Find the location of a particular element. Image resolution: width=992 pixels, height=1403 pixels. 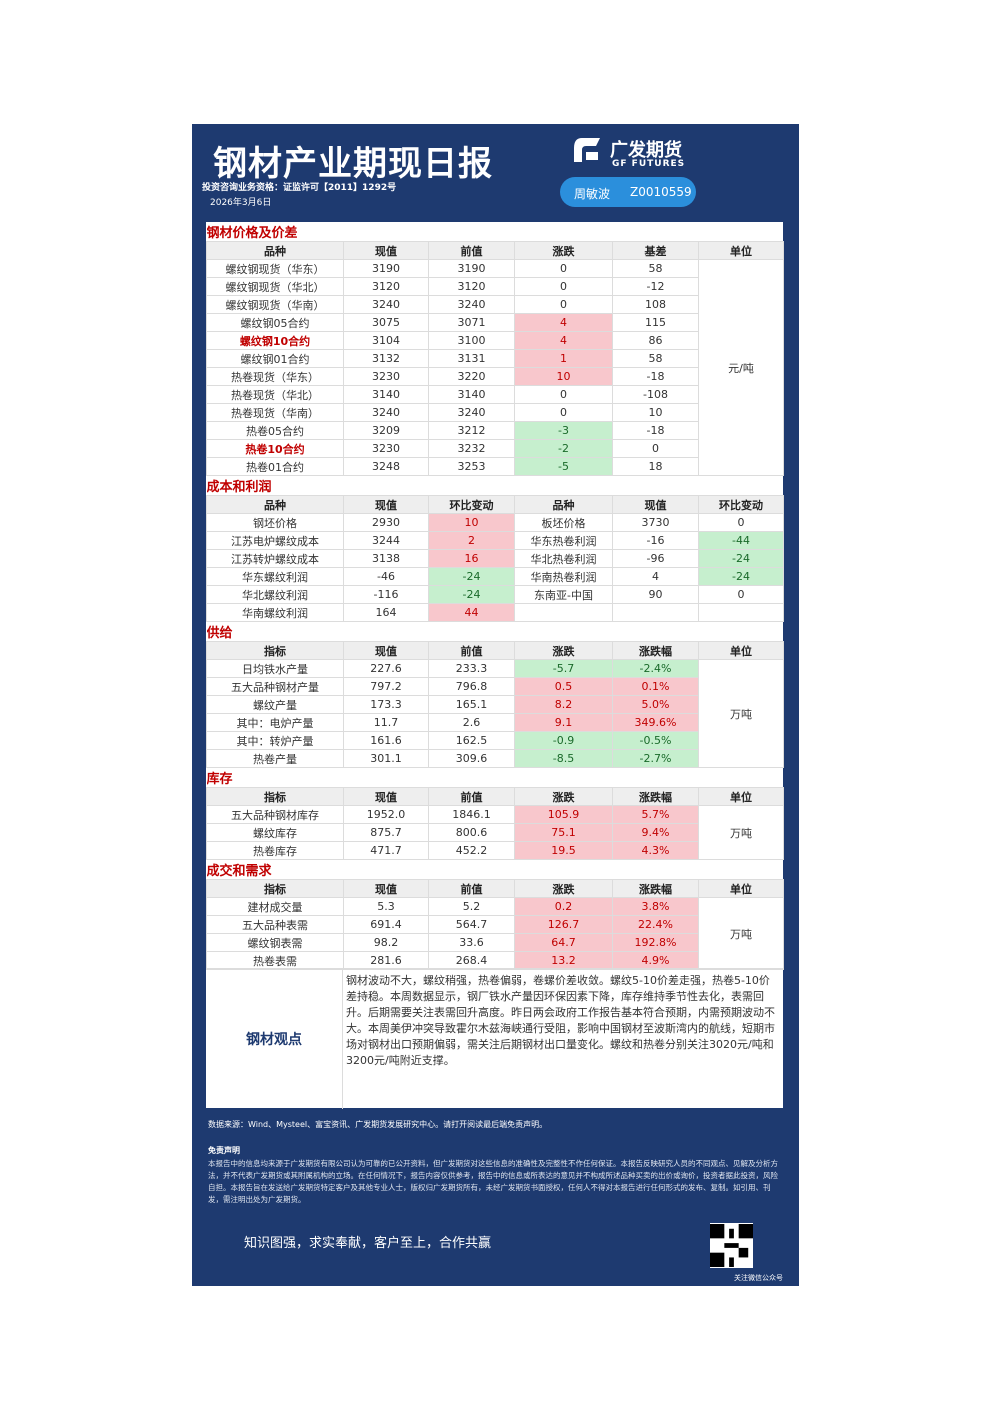

cell: 3138 is located at coordinates (386, 558).